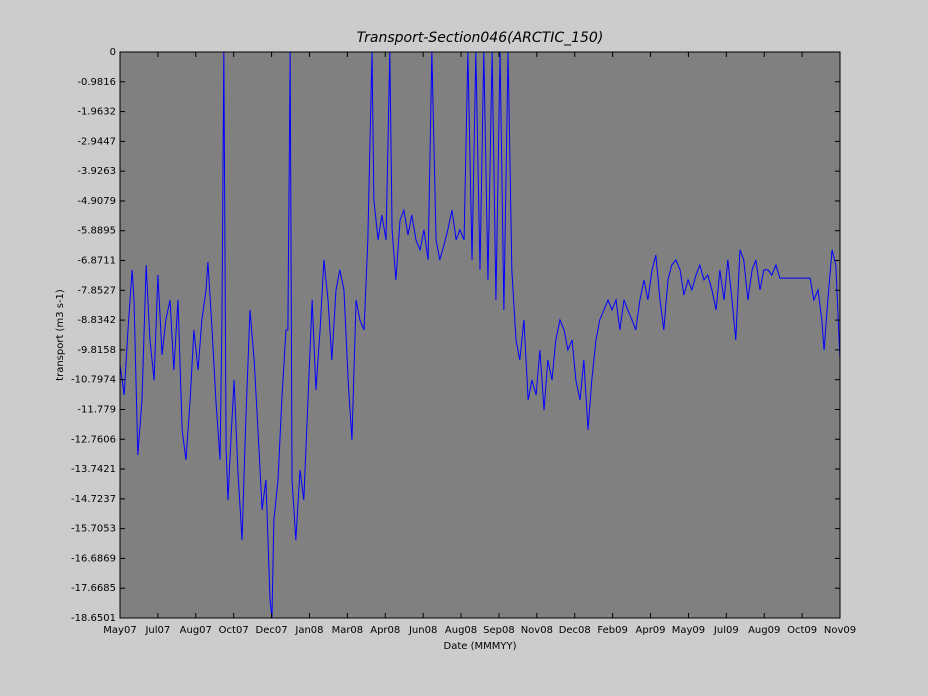 The height and width of the screenshot is (696, 928). What do you see at coordinates (96, 290) in the screenshot?
I see `y-tick-label: -7.8527` at bounding box center [96, 290].